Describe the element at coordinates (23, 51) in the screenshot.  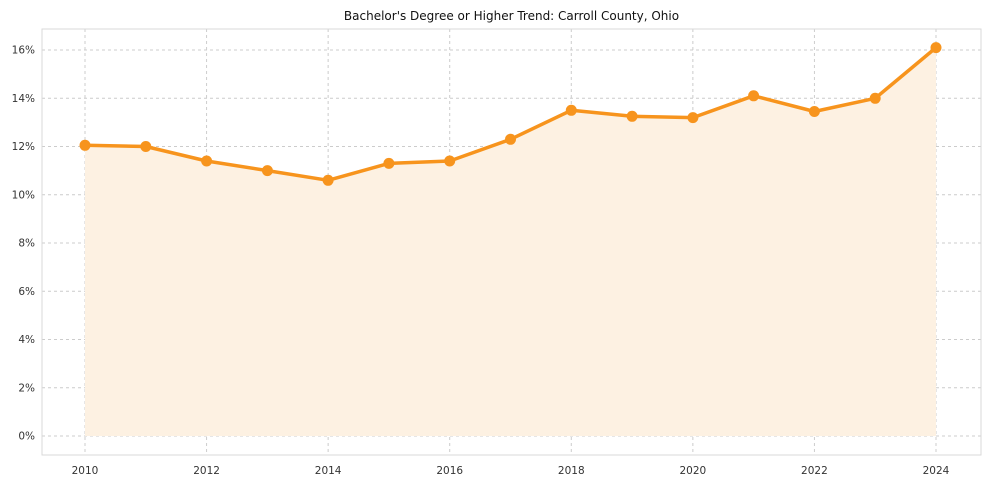
I see `y-tick-label: 16%` at that location.